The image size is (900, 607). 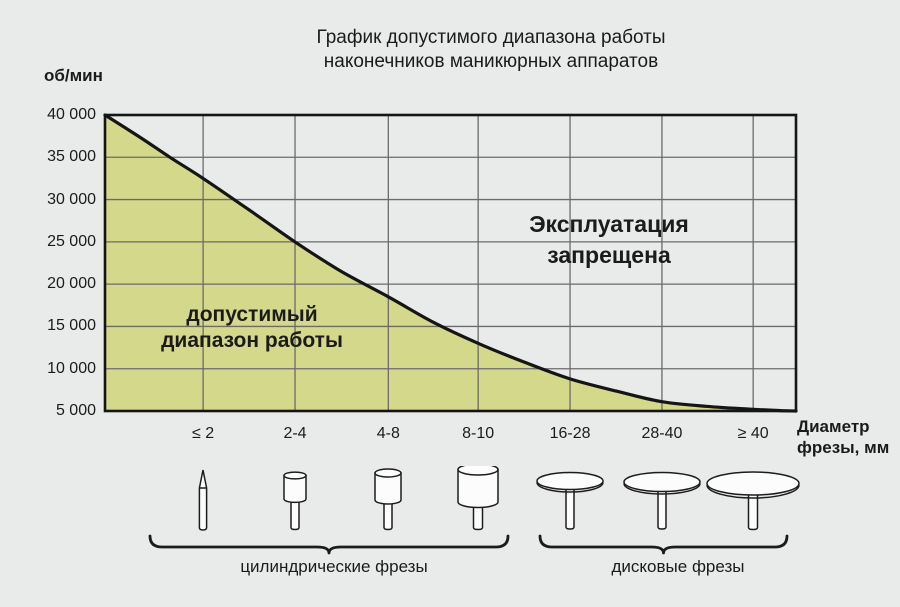 I want to click on small-disc-bur-icon, so click(x=570, y=500).